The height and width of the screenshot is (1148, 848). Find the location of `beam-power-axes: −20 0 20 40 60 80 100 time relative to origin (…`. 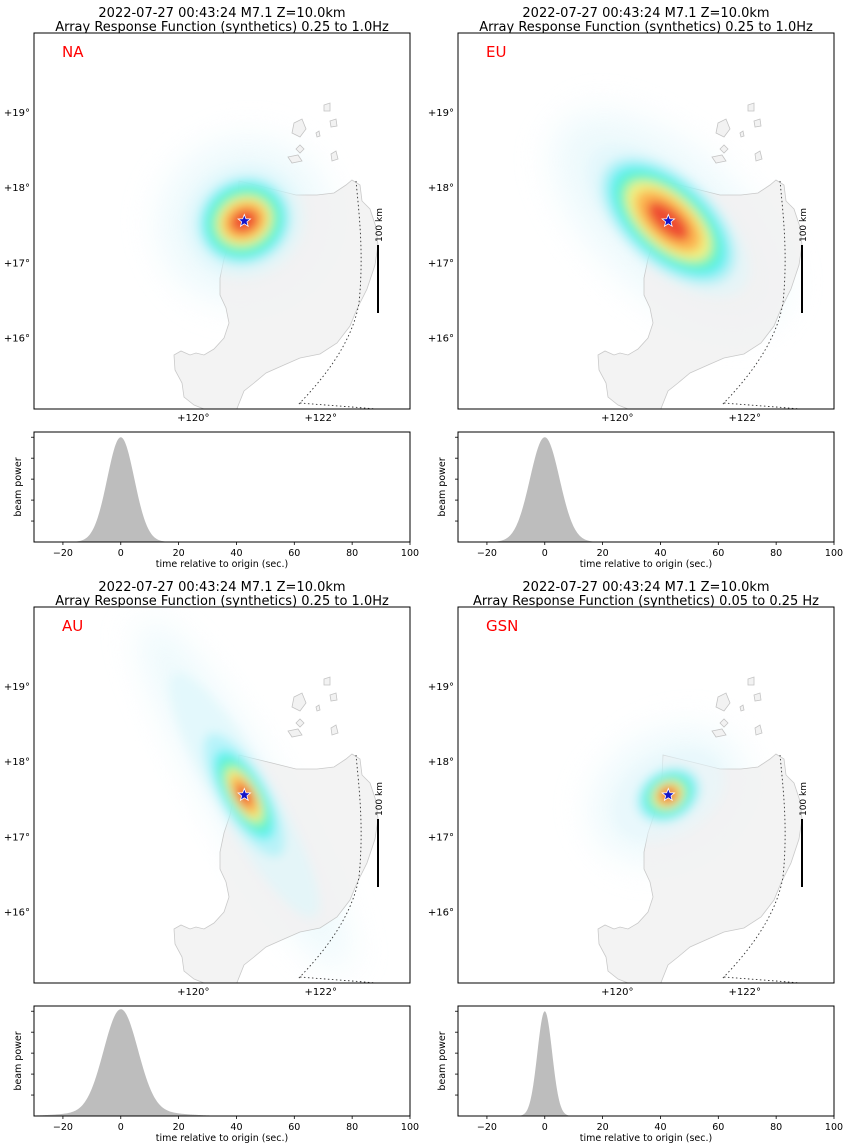

beam-power-axes: −20 0 20 40 60 80 100 time relative to origin (… is located at coordinates (216, 1074).